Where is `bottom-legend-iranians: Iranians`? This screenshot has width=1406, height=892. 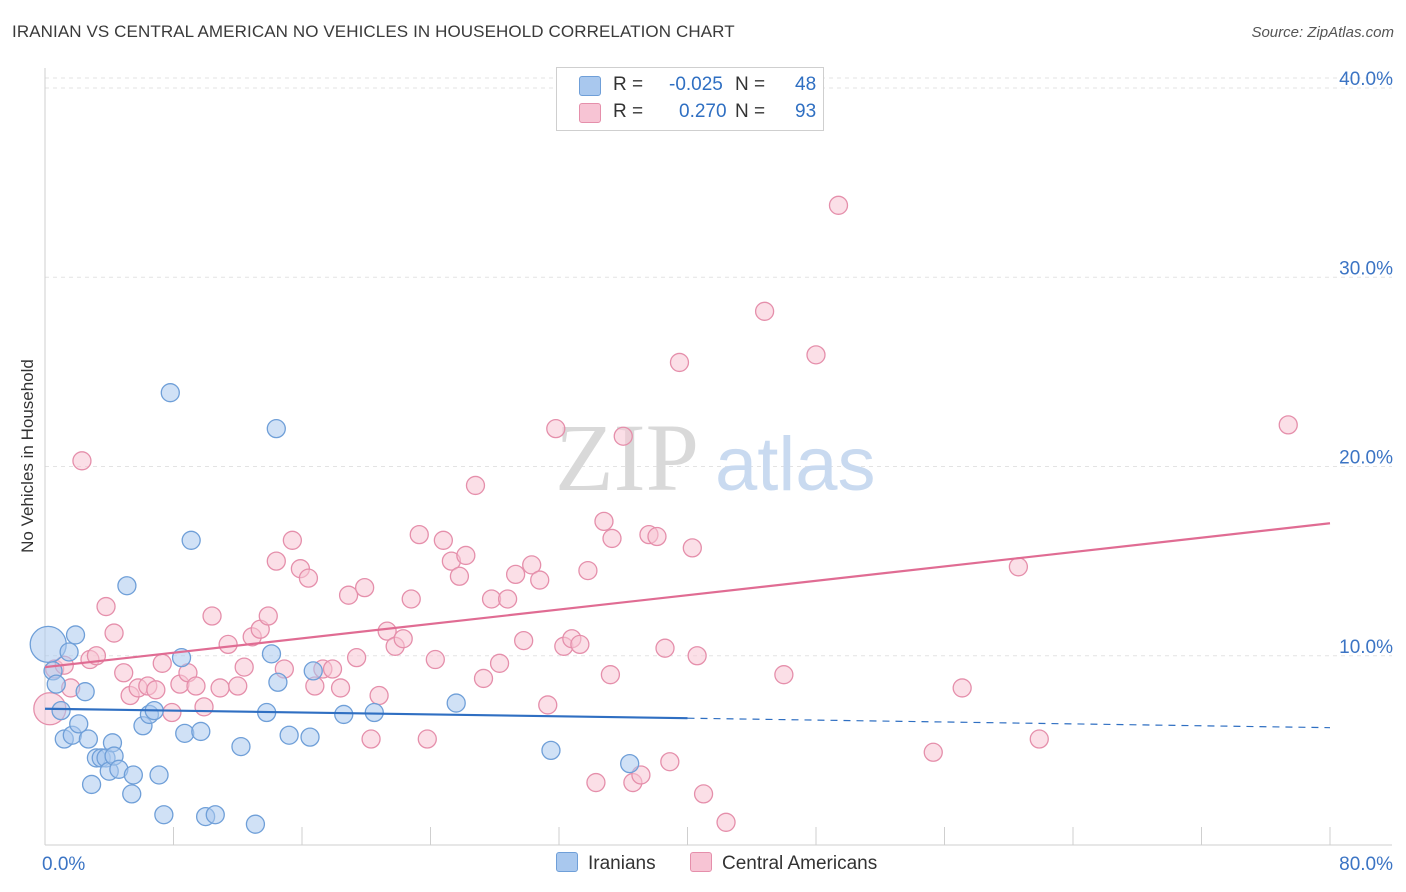
bottom-legend-iranians: Iranians is located at coordinates (606, 863).